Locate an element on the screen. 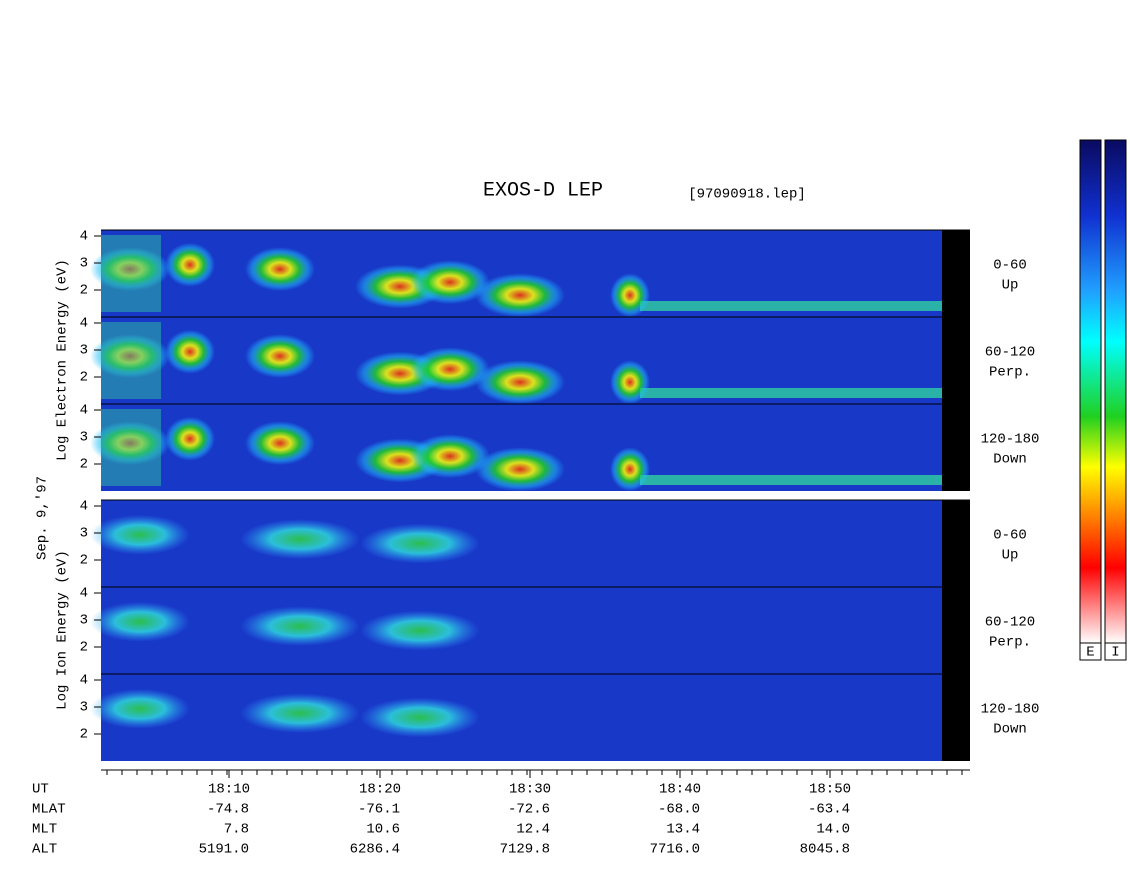 This screenshot has width=1130, height=875. row-value: 13.4 is located at coordinates (683, 830).